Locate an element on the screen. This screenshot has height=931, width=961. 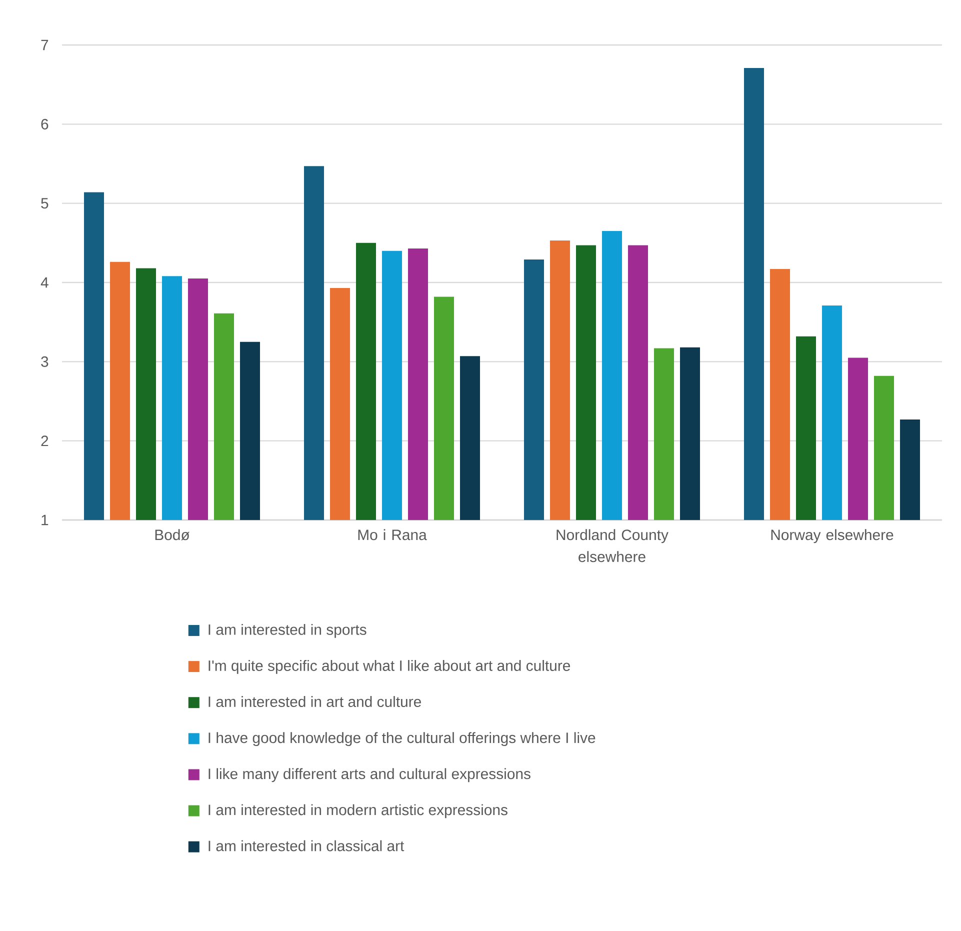
x-tick-label: Nordland County elsewhere is located at coordinates (612, 545).